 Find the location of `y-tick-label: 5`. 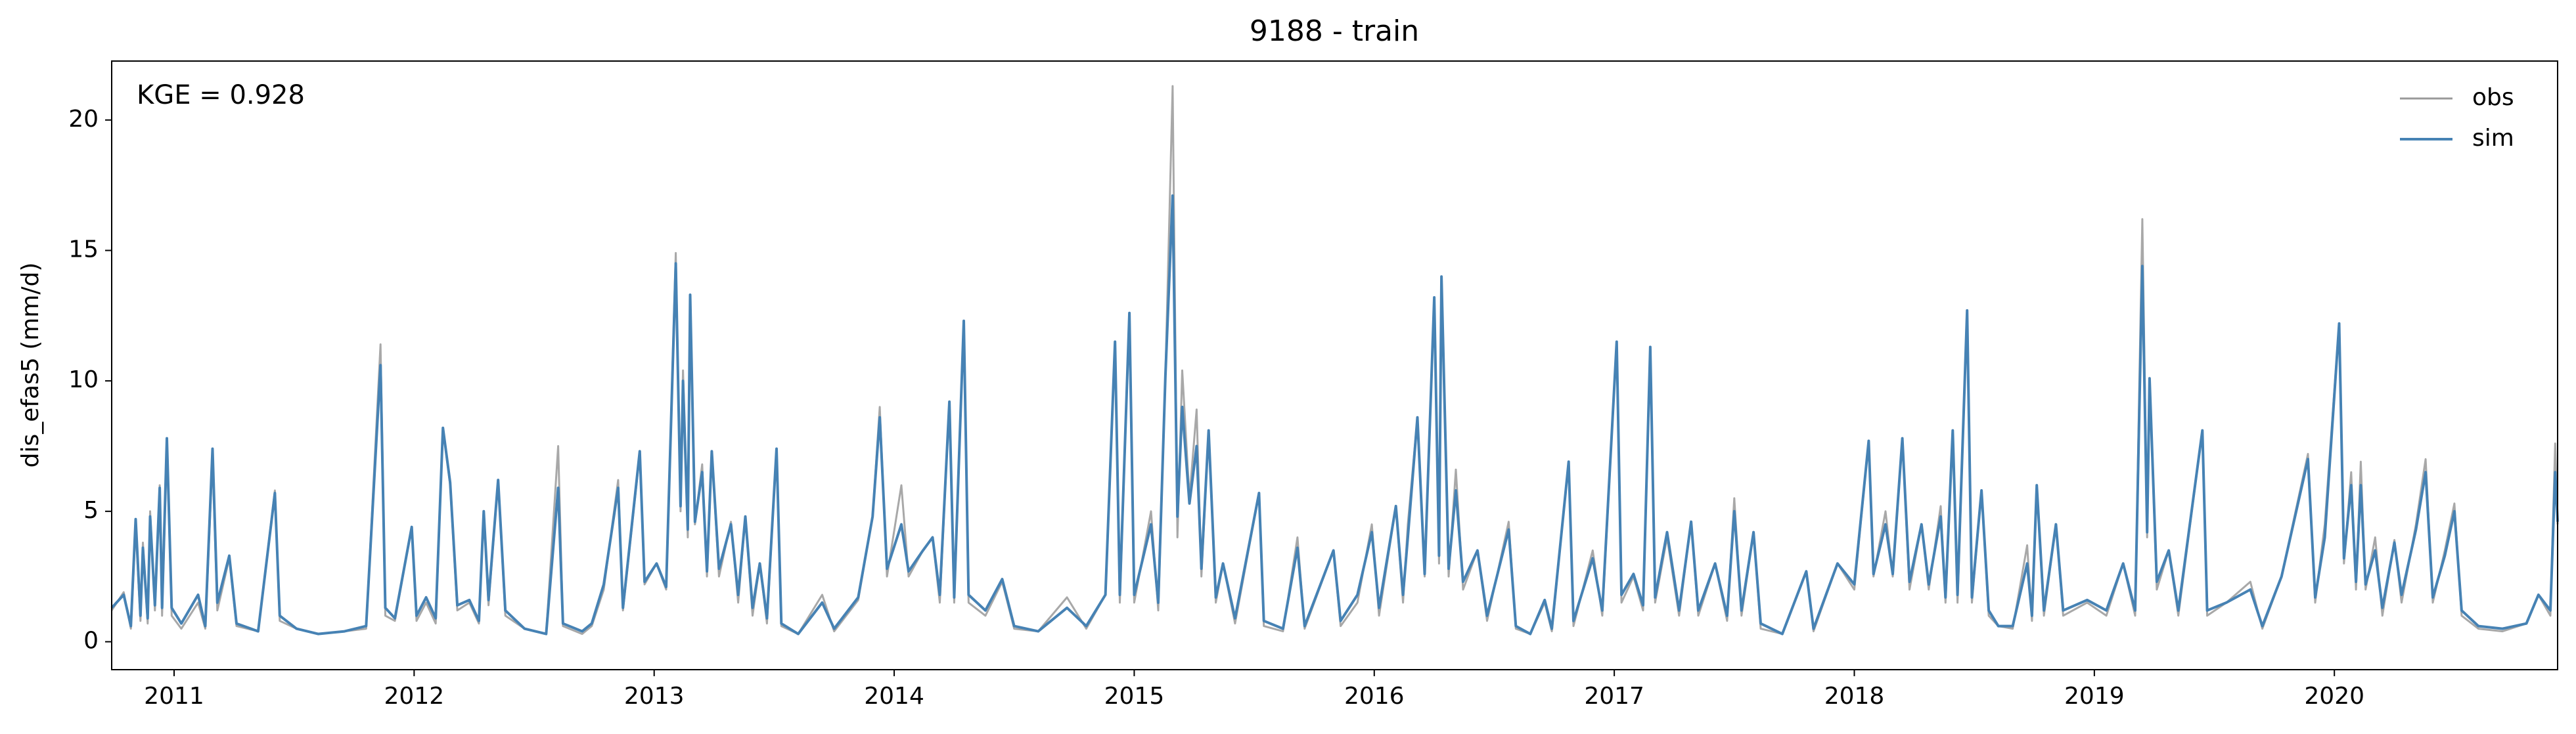

y-tick-label: 5 is located at coordinates (91, 510).